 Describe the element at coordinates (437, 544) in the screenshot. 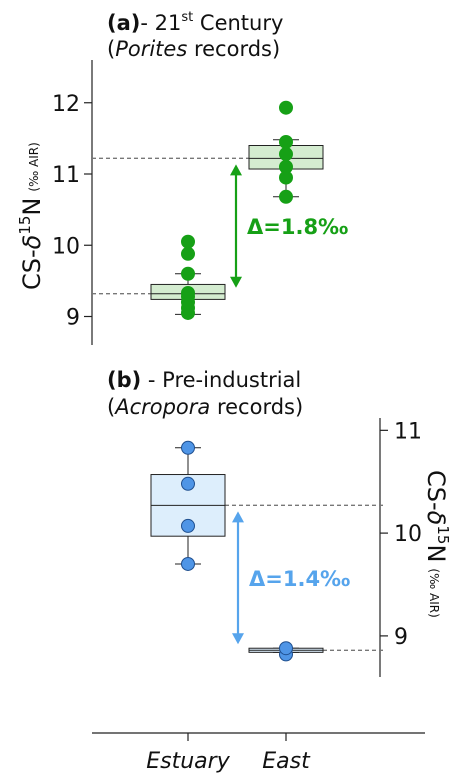

I see `panel-b-ylabel: CS-δ15N(‰ AIR)` at that location.